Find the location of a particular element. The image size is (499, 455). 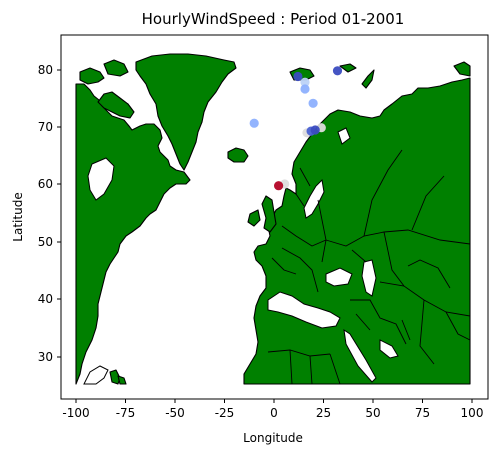

great-britain is located at coordinates (269, 214).